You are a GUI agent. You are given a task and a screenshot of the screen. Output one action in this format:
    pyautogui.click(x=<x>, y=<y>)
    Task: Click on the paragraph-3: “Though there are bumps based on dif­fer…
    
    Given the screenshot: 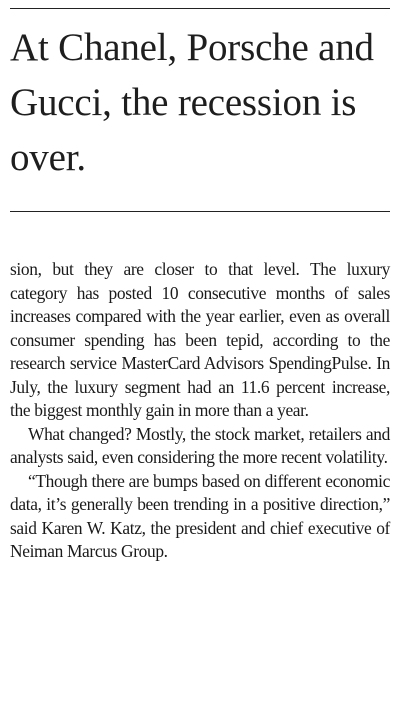 What is the action you would take?
    pyautogui.click(x=200, y=516)
    